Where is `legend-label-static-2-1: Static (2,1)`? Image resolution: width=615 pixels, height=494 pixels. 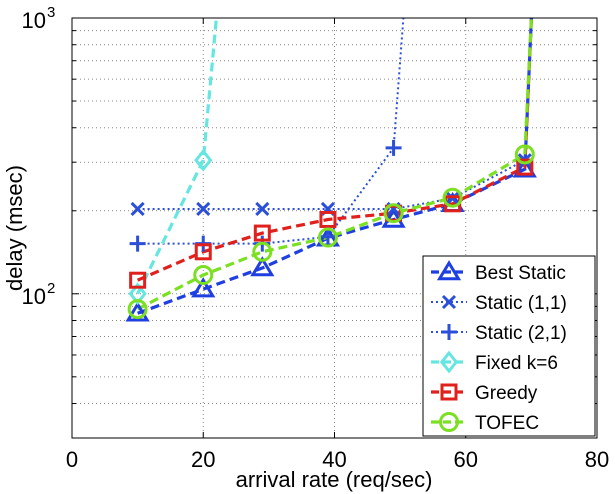 legend-label-static-2-1: Static (2,1) is located at coordinates (521, 333).